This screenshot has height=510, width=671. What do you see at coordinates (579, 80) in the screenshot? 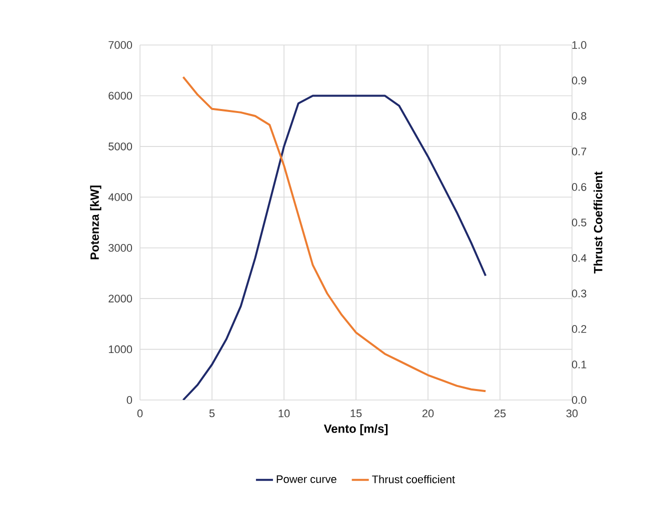
I see `y2-tick-label: 0.9` at bounding box center [579, 80].